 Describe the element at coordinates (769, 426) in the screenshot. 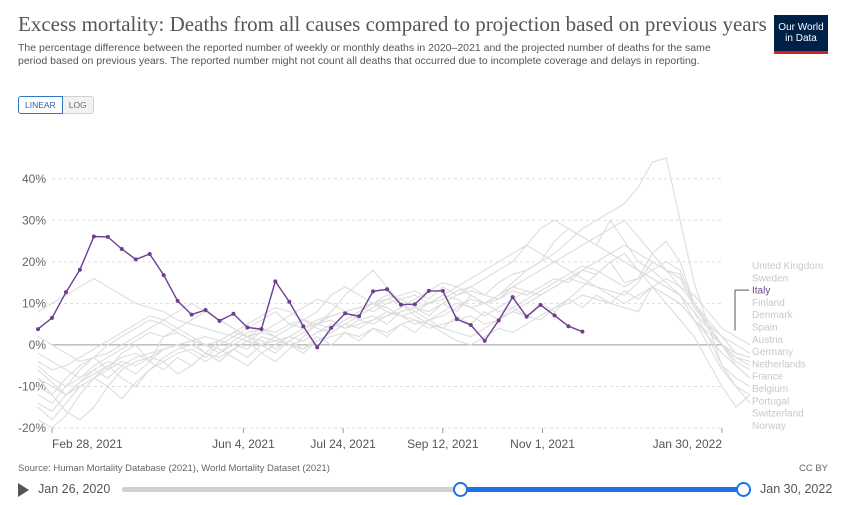

I see `legend-label-norway: Norway` at that location.